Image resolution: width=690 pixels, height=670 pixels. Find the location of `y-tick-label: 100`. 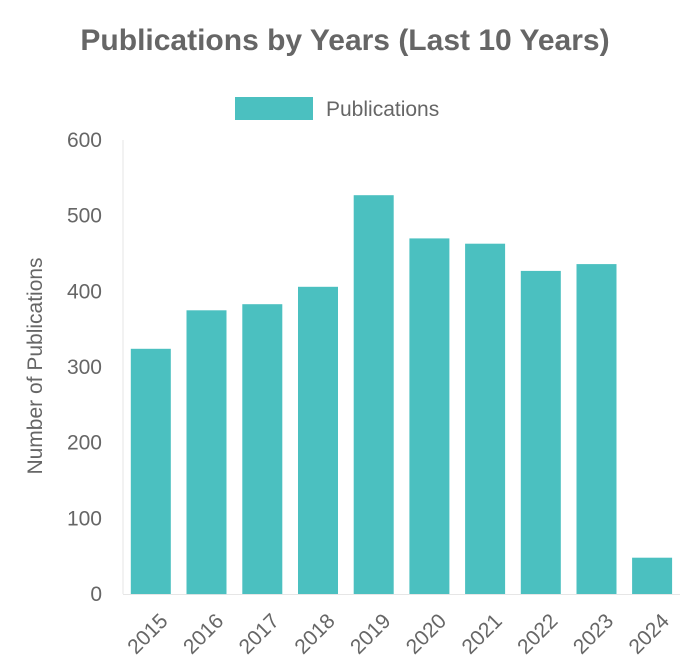

y-tick-label: 100 is located at coordinates (84, 518).